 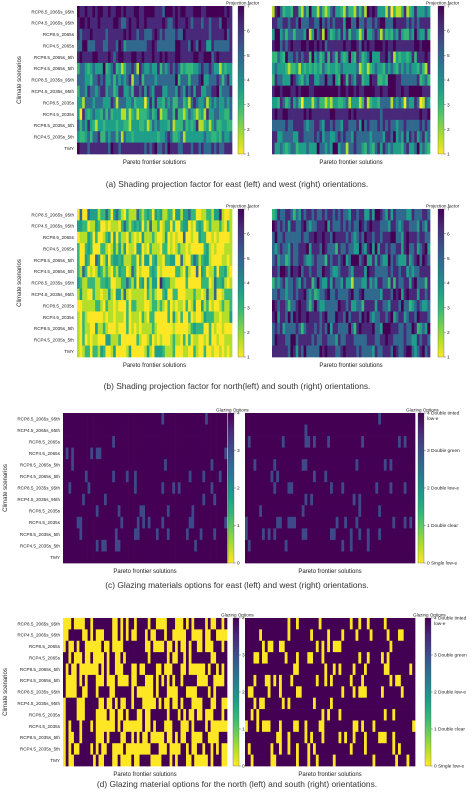 I want to click on heatmap-b-right, so click(x=351, y=283).